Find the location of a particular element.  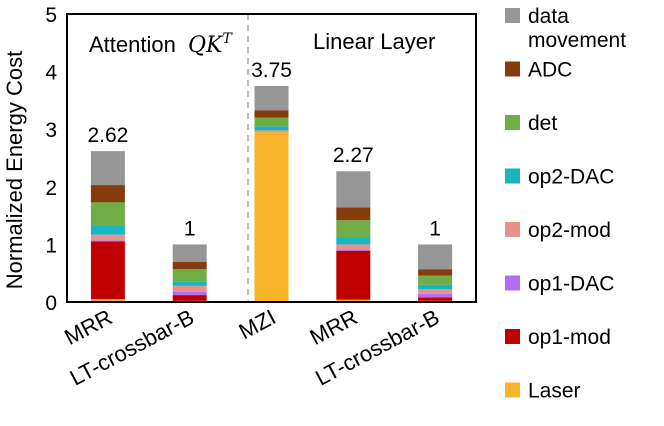

legend-swatch-op2-mod is located at coordinates (512, 229).